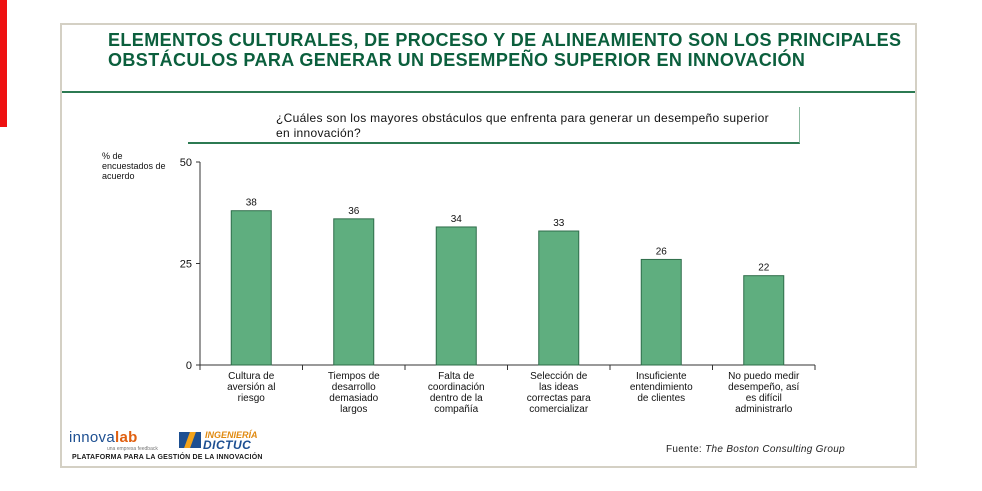 This screenshot has height=491, width=982. I want to click on source-value: The Boston Consulting Group, so click(775, 449).